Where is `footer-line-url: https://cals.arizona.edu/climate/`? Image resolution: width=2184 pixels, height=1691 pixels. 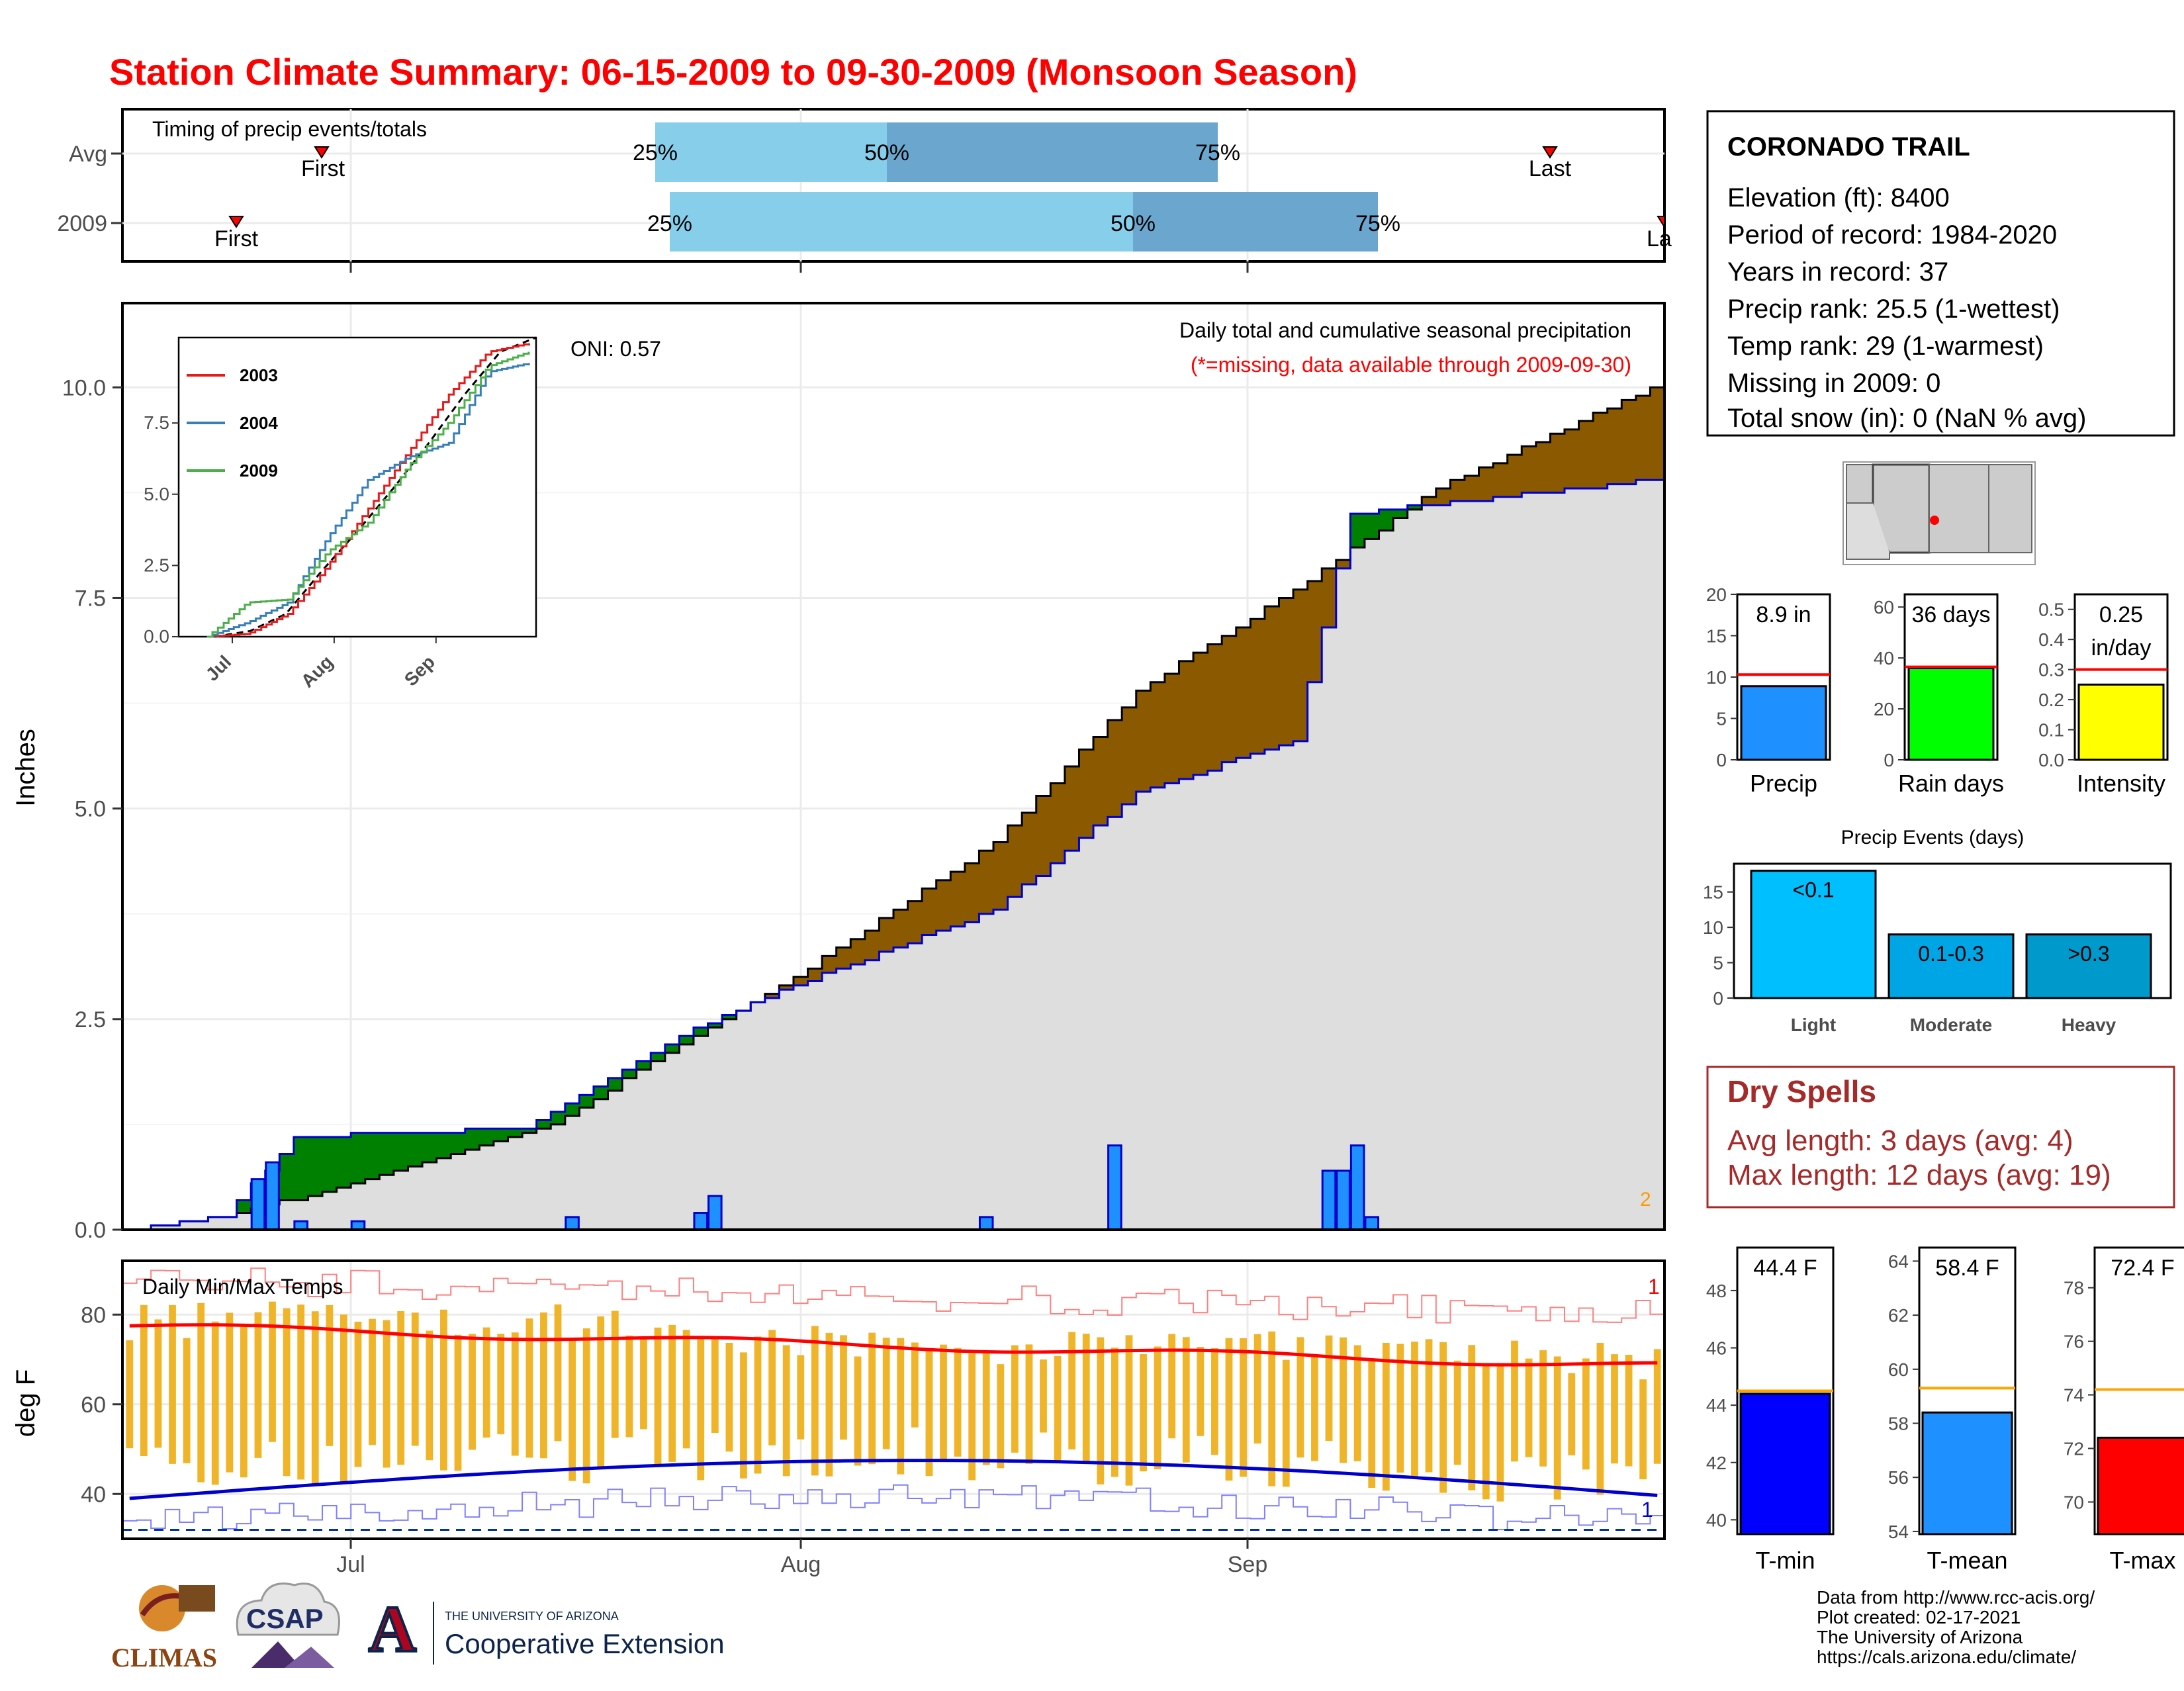 footer-line-url: https://cals.arizona.edu/climate/ is located at coordinates (1946, 1657).